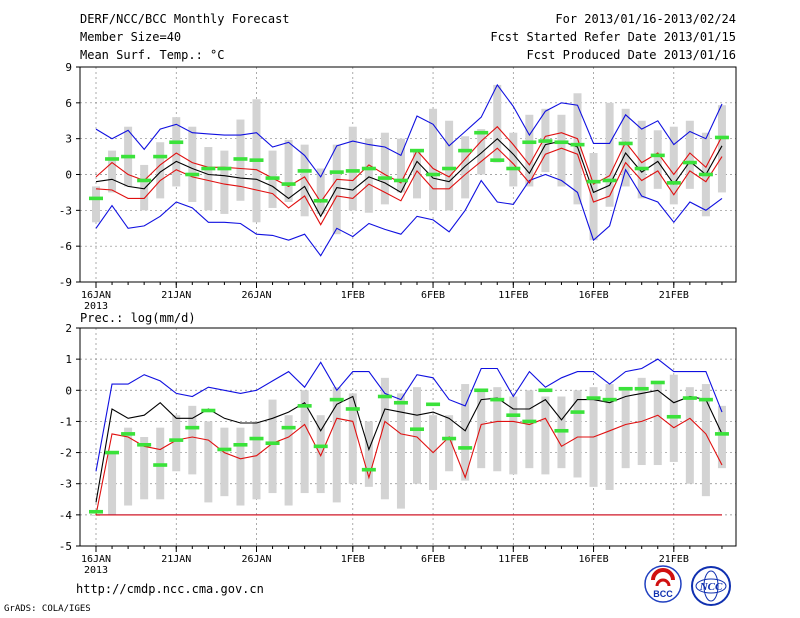 This screenshot has height=618, width=800. I want to click on ncc-logo-text: NCC, so click(711, 587).